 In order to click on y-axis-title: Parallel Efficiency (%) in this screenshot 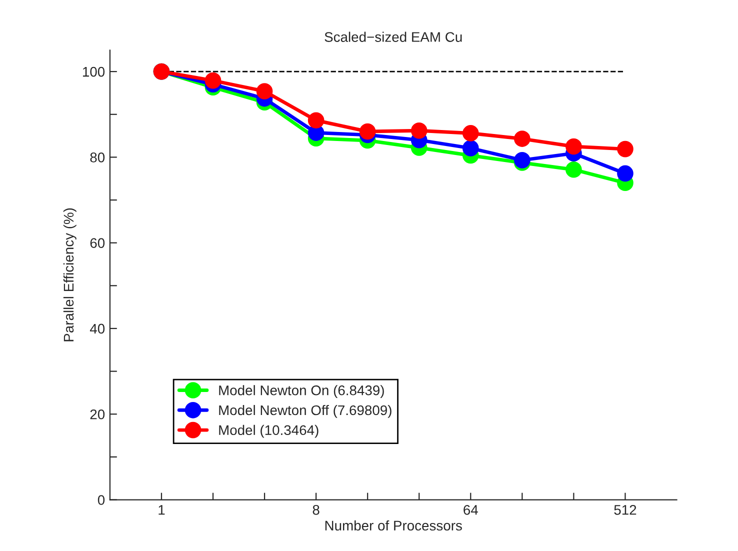, I will do `click(69, 275)`.